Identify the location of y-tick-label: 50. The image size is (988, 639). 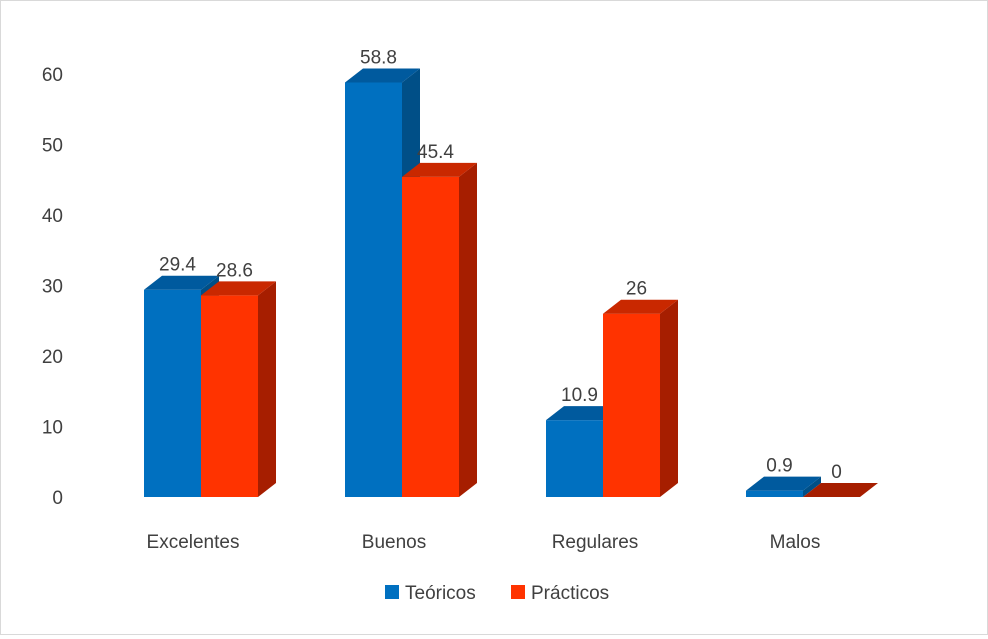
(52, 146).